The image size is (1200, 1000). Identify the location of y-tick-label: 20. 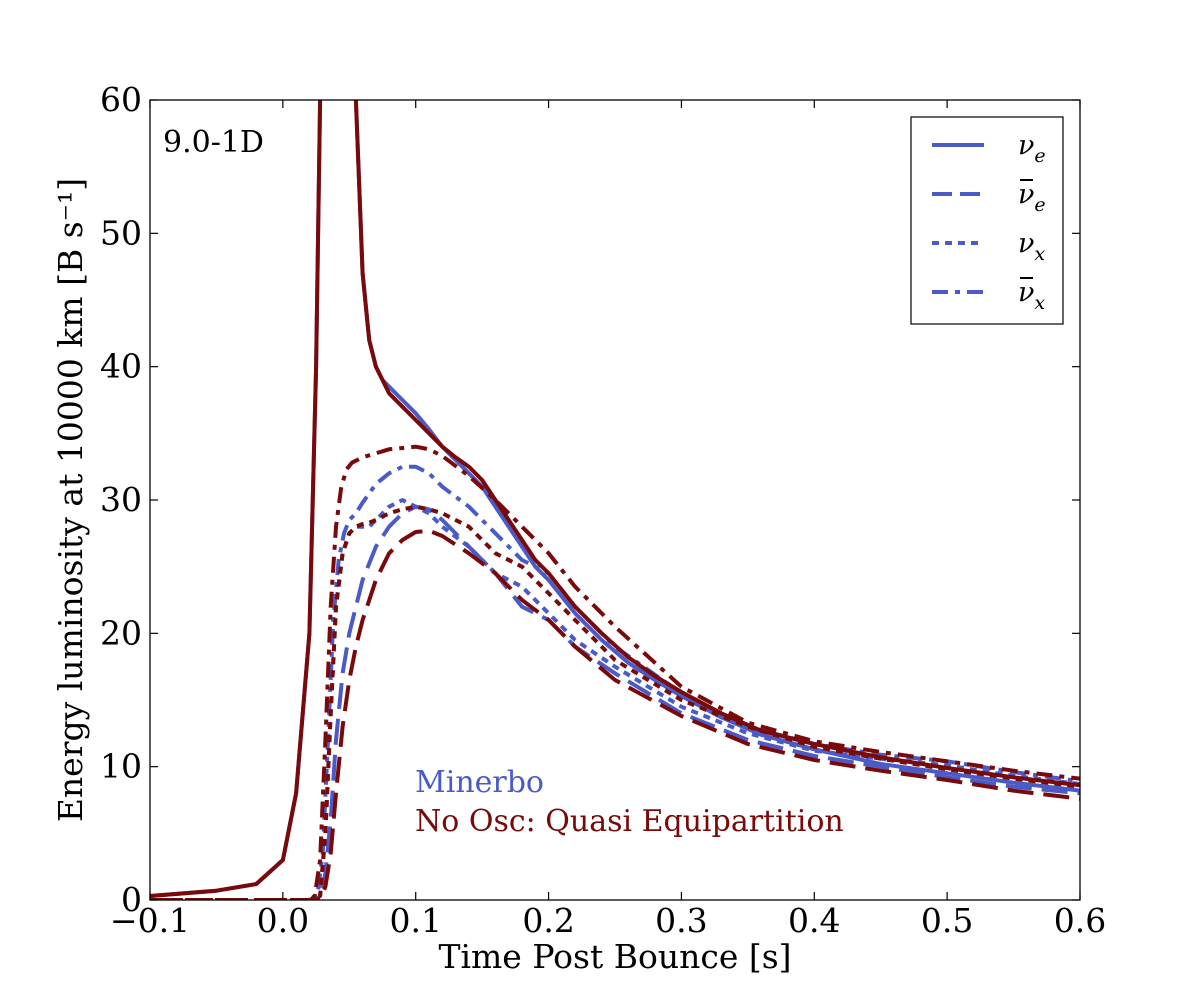
(121, 632).